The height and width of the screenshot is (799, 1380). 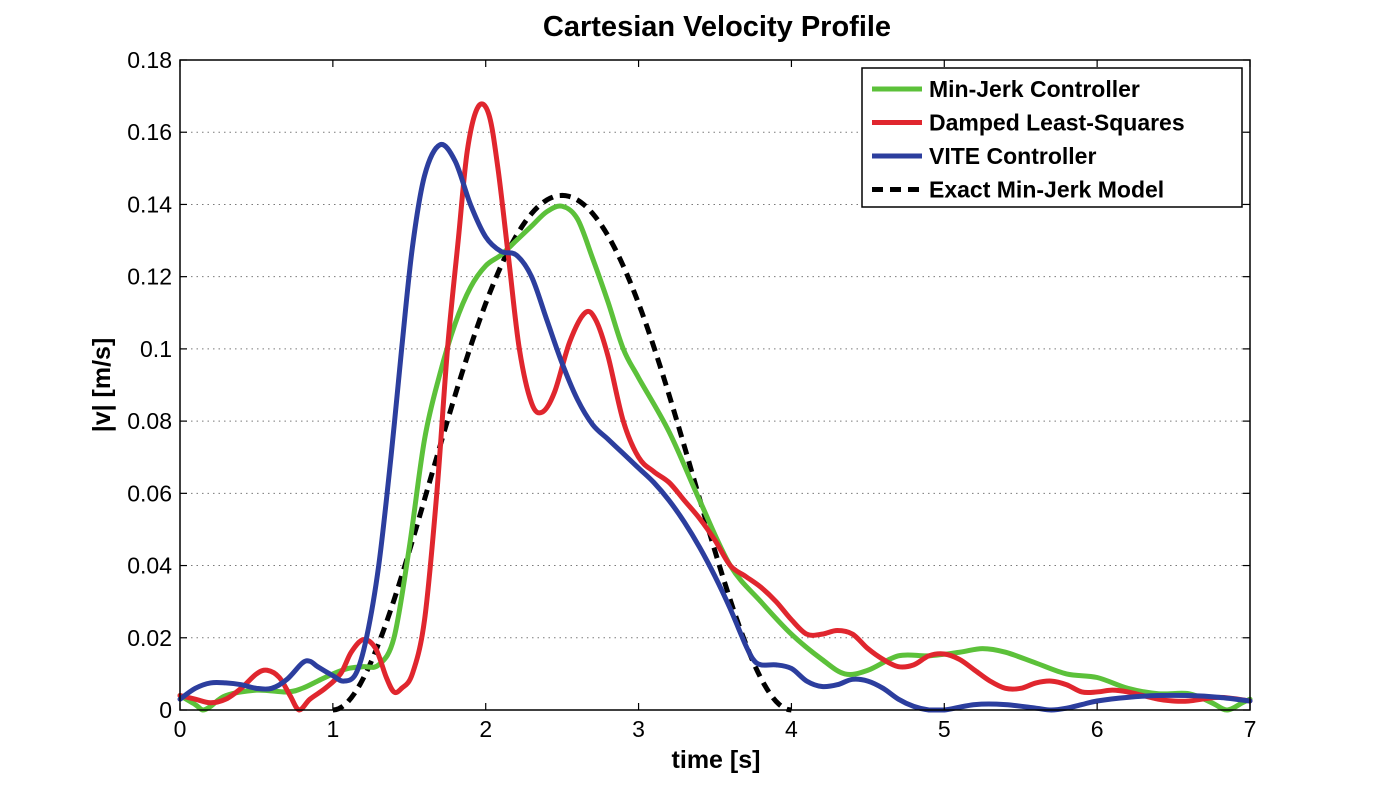 What do you see at coordinates (149, 277) in the screenshot?
I see `y-tick-label: 0.12` at bounding box center [149, 277].